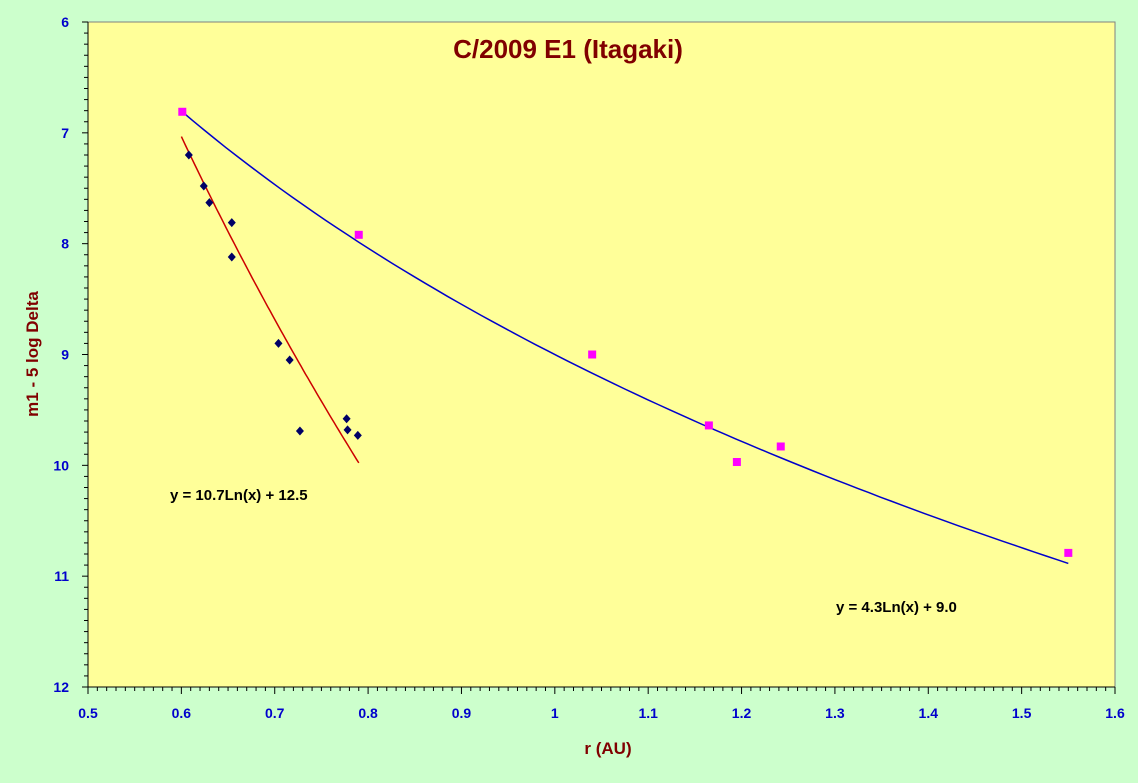  I want to click on y-tick-label: 12, so click(61, 687).